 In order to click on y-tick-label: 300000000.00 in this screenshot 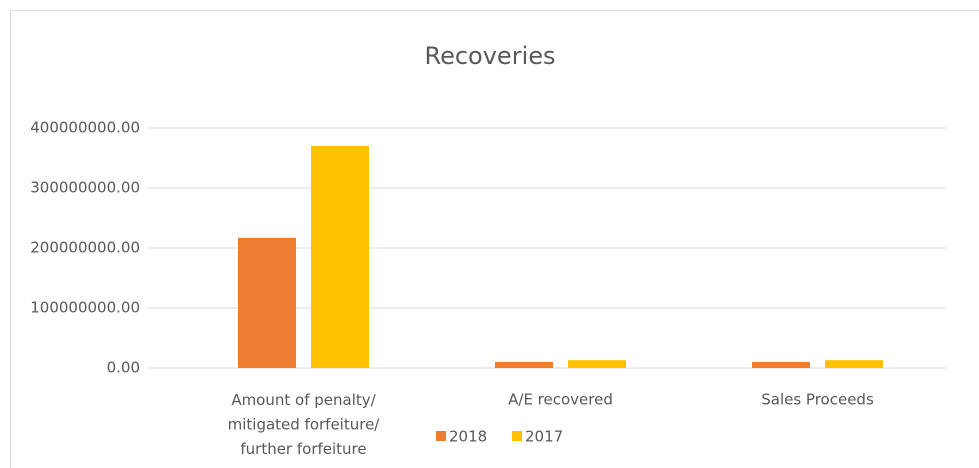, I will do `click(85, 188)`.